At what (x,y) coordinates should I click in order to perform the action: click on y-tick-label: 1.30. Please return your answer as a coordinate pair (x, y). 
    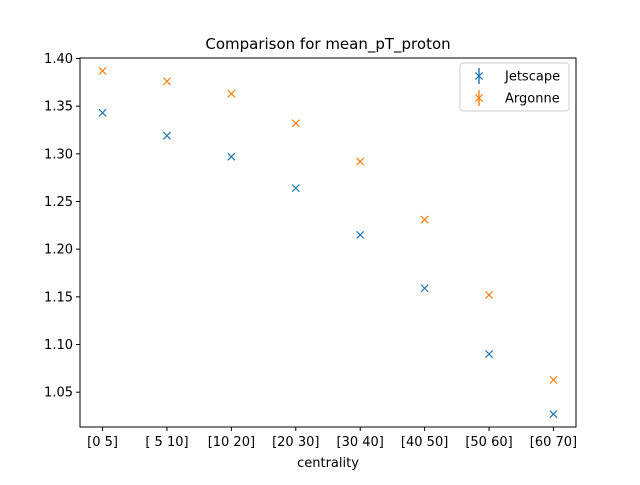
    Looking at the image, I should click on (58, 154).